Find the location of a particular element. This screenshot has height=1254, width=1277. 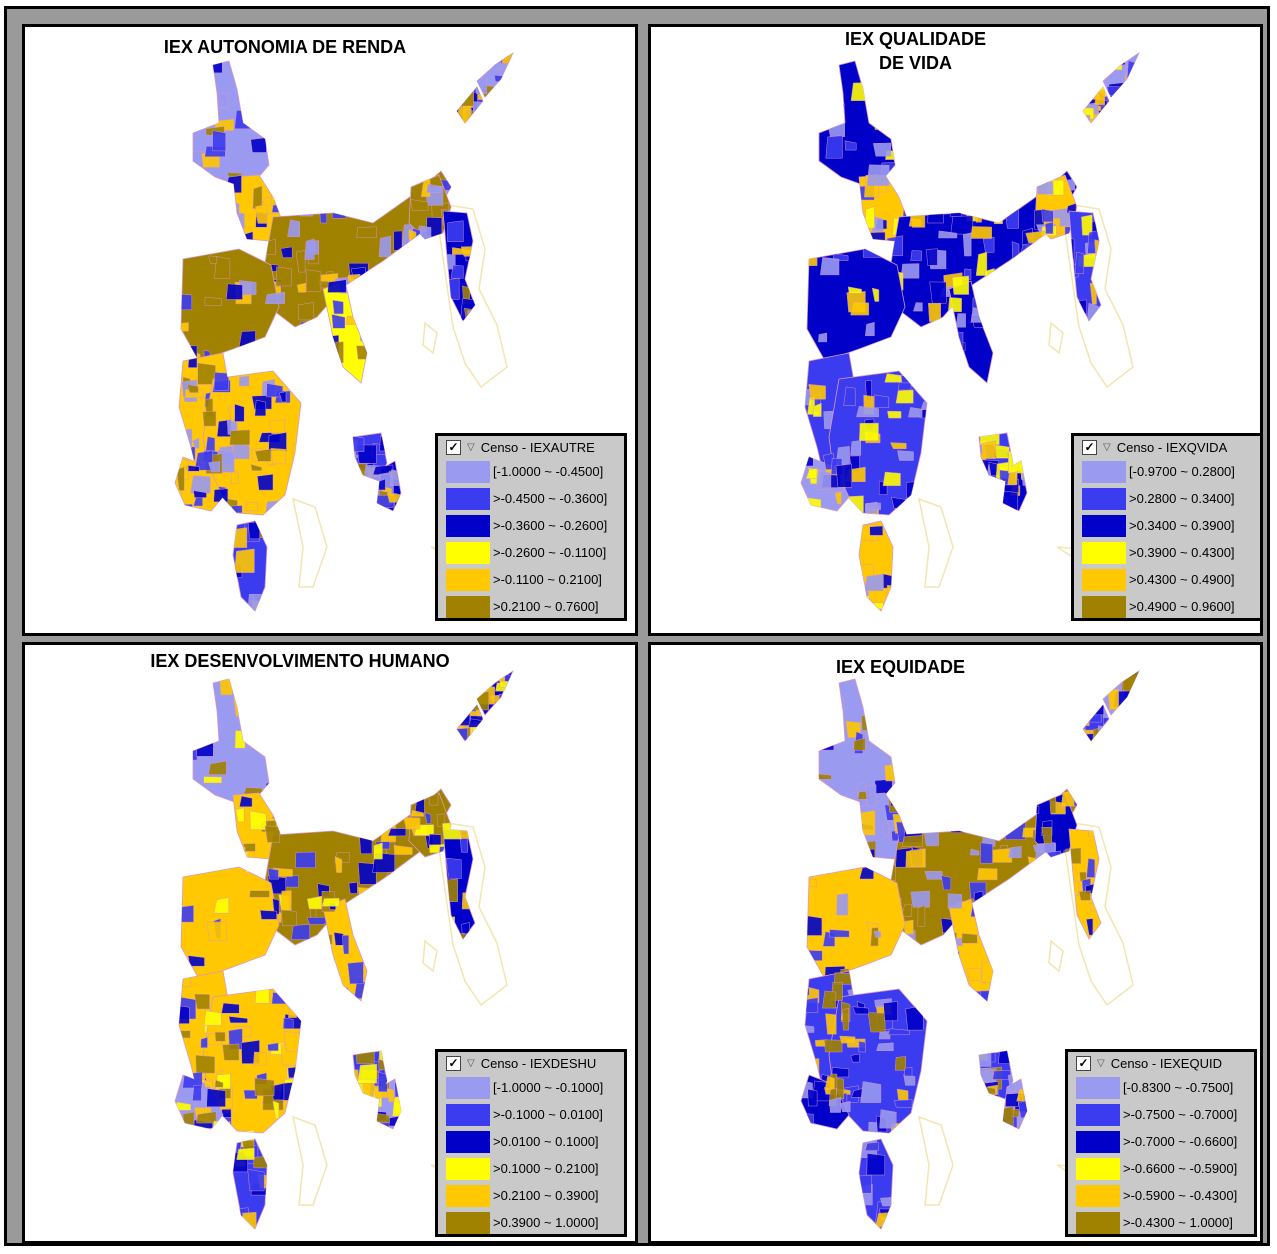

choropleth-map is located at coordinates (344, 331).